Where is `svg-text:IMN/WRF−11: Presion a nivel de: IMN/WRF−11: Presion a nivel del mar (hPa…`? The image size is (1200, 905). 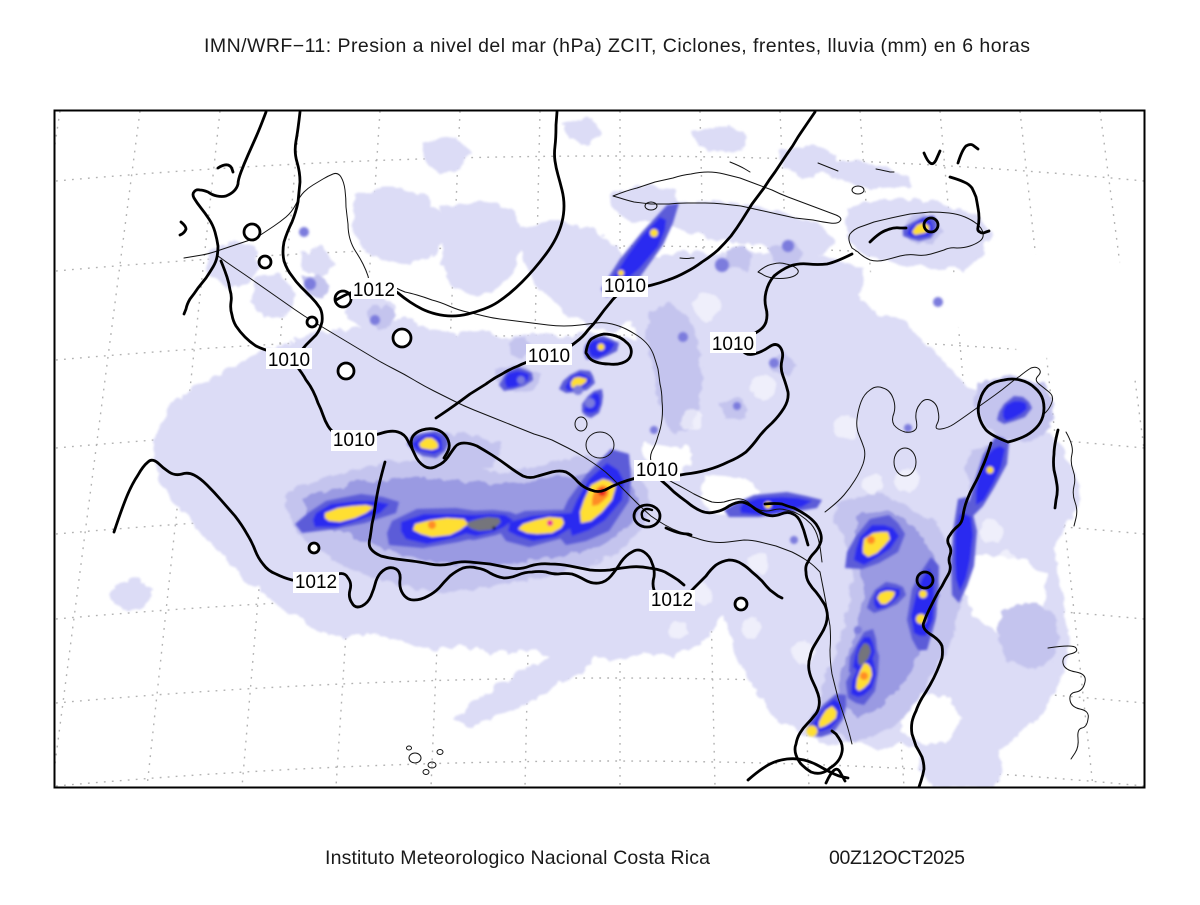
svg-text:IMN/WRF−11: Presion a nivel de: IMN/WRF−11: Presion a nivel del mar (hPa… is located at coordinates (617, 46).